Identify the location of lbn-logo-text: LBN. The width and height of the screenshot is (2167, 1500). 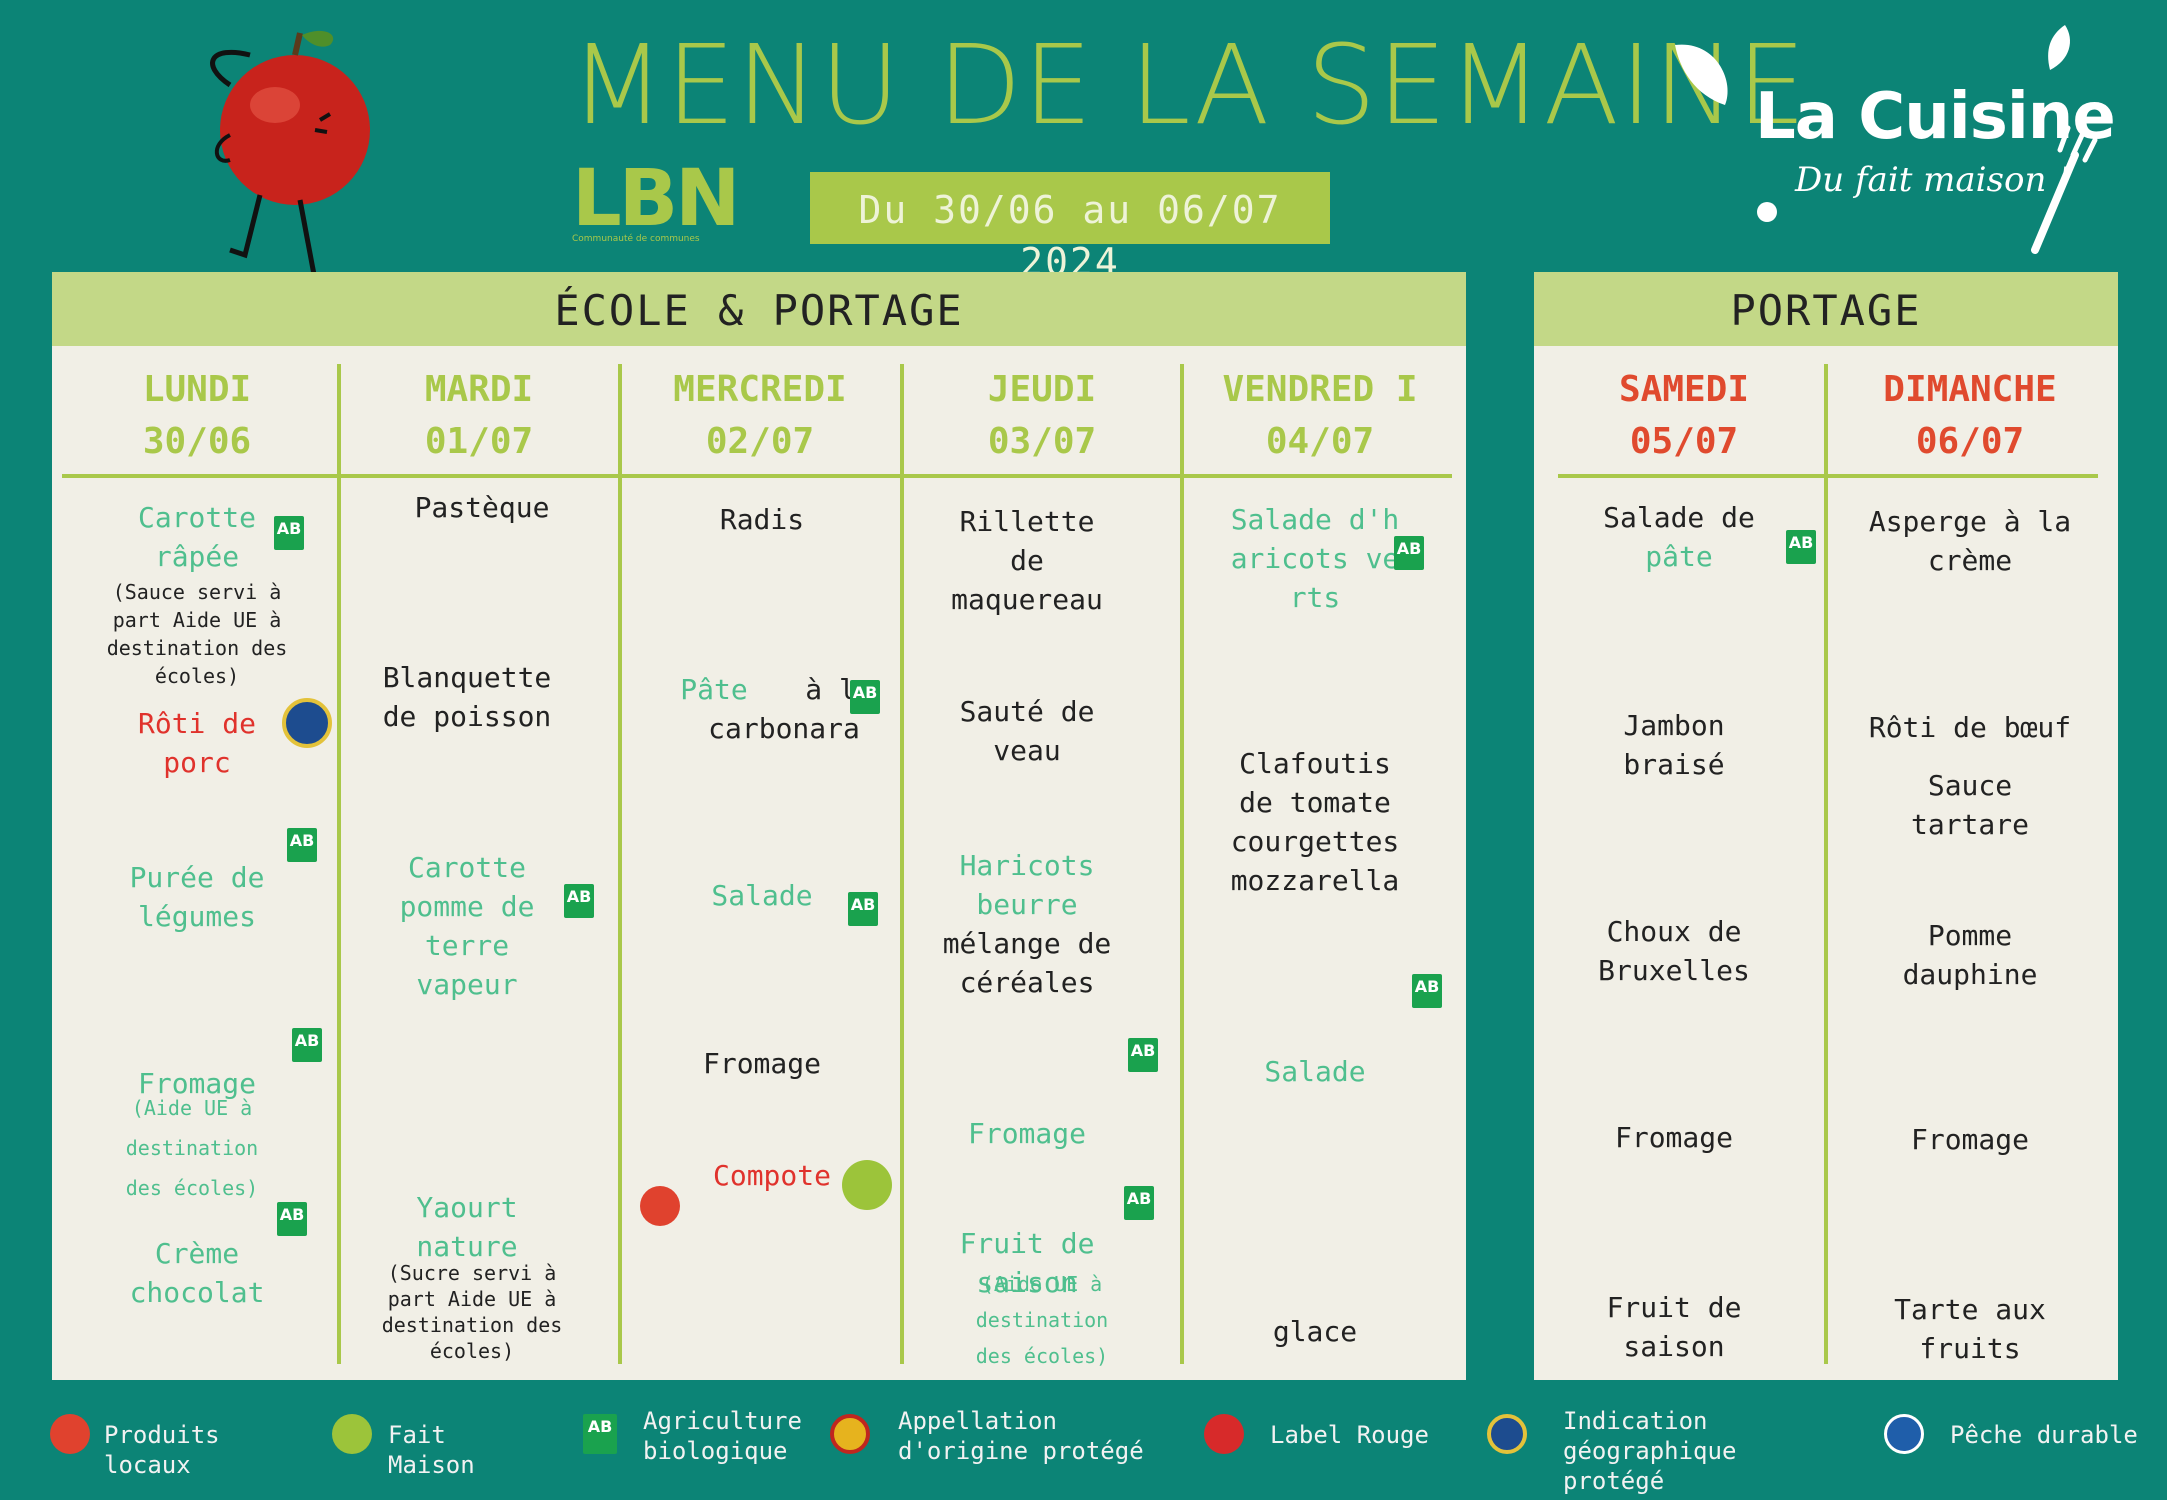
(656, 199).